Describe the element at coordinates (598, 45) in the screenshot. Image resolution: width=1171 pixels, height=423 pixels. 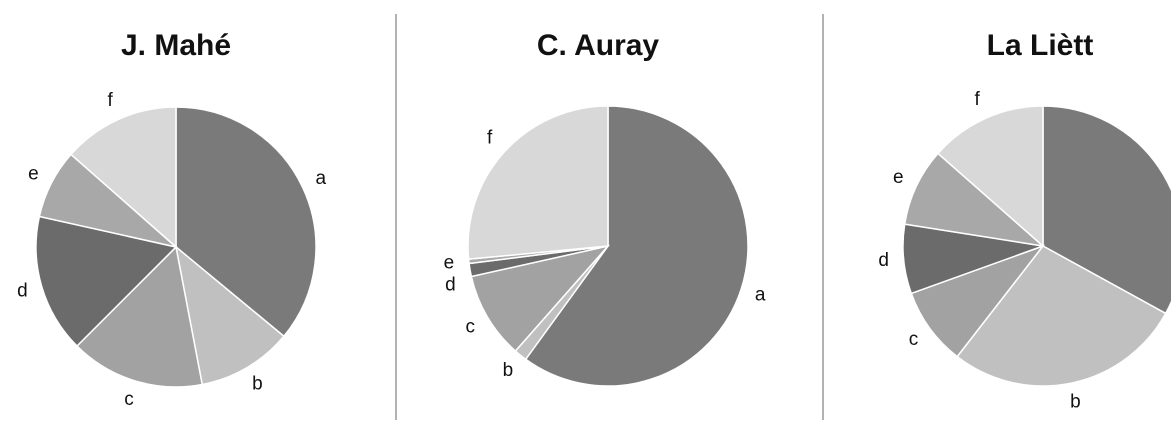
I see `chart-title: C. Auray` at that location.